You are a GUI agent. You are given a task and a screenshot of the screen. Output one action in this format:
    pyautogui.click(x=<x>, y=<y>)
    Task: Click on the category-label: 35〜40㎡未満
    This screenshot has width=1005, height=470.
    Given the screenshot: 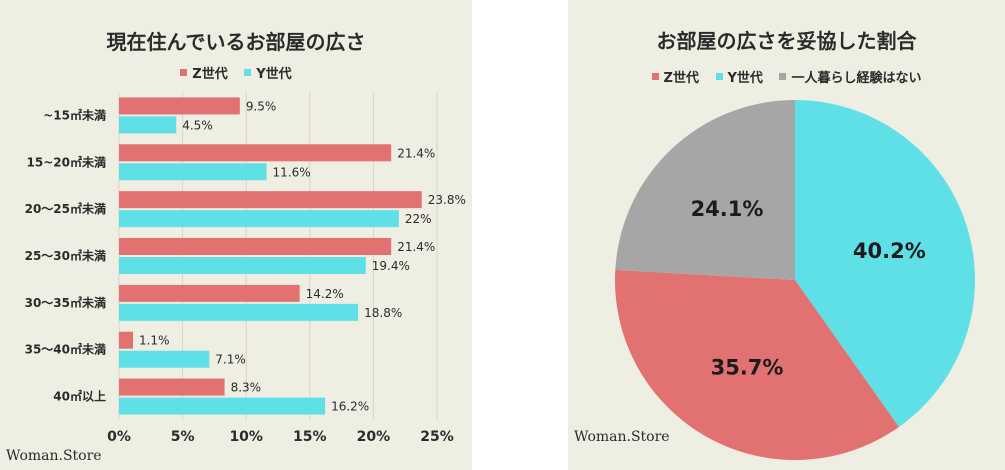 What is the action you would take?
    pyautogui.click(x=65, y=349)
    